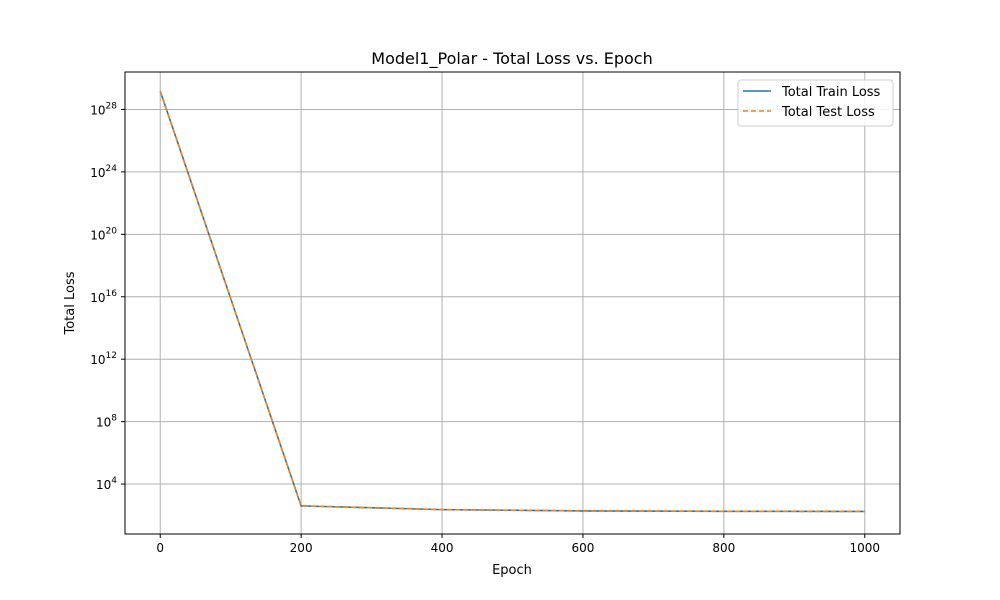 The image size is (1000, 600). What do you see at coordinates (864, 548) in the screenshot?
I see `x-tick-label: 1000` at bounding box center [864, 548].